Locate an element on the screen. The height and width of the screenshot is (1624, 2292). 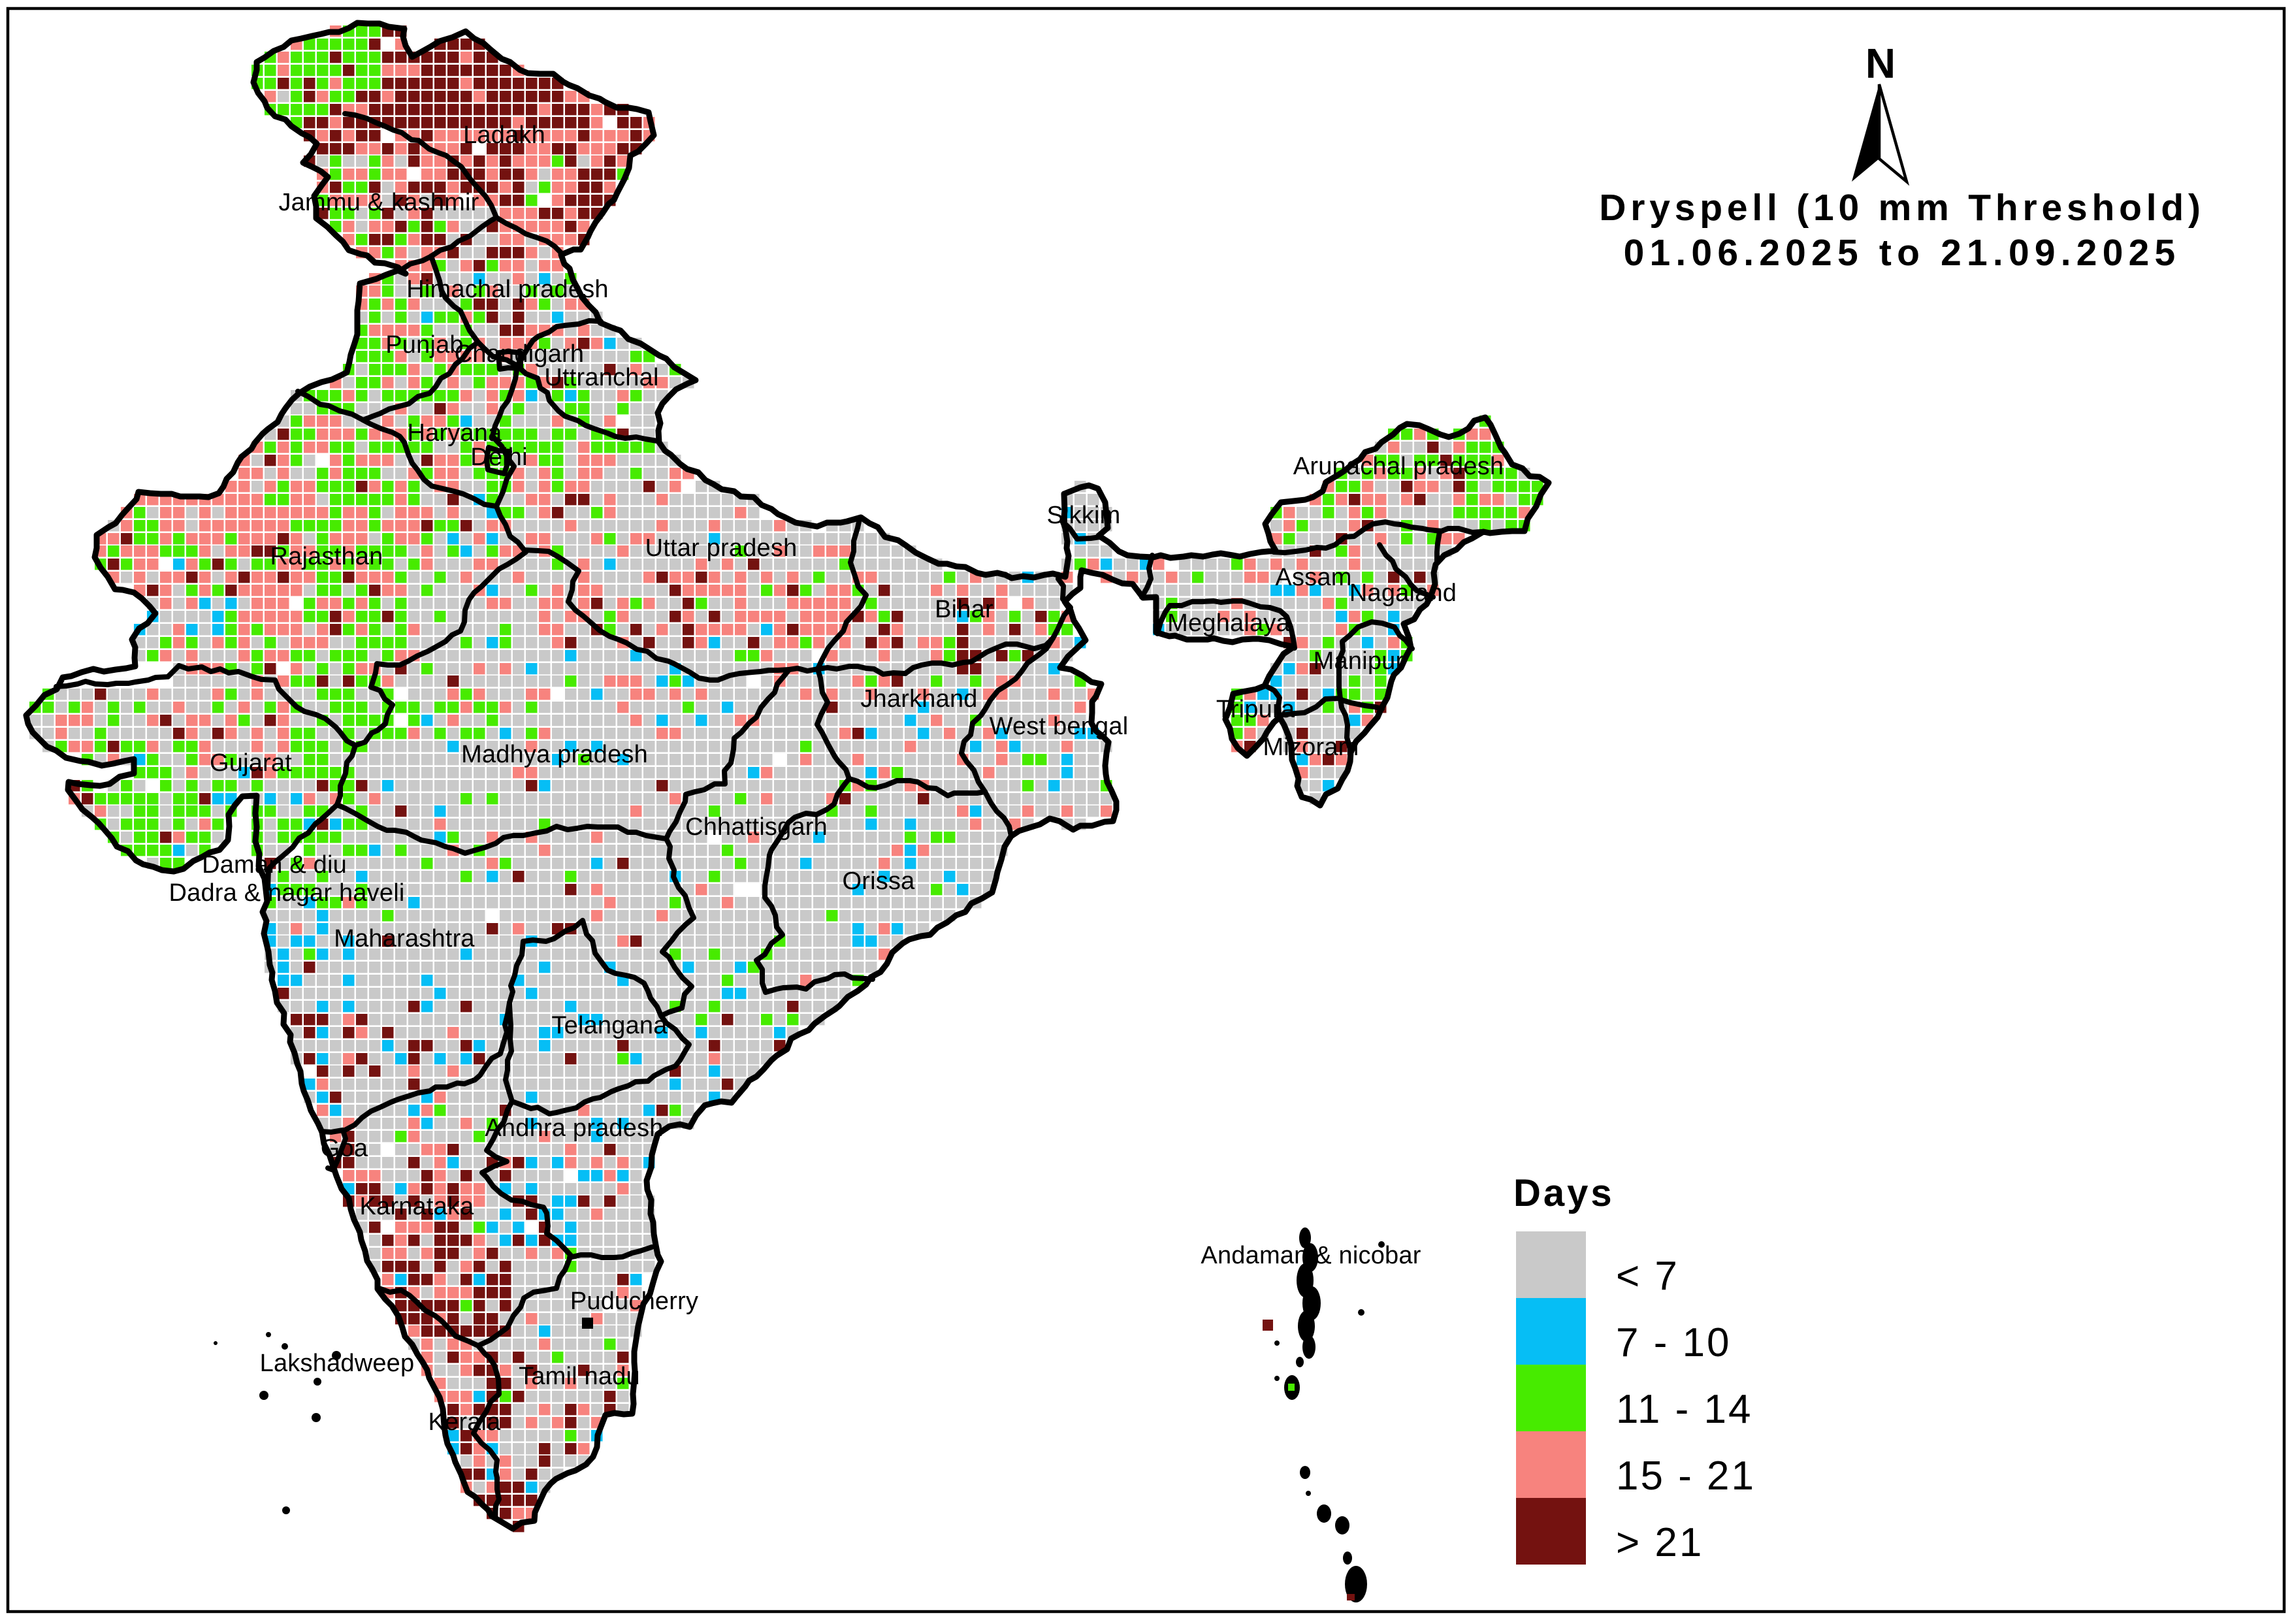
svg-text: Arunachal pradesh is located at coordinates (1398, 467).